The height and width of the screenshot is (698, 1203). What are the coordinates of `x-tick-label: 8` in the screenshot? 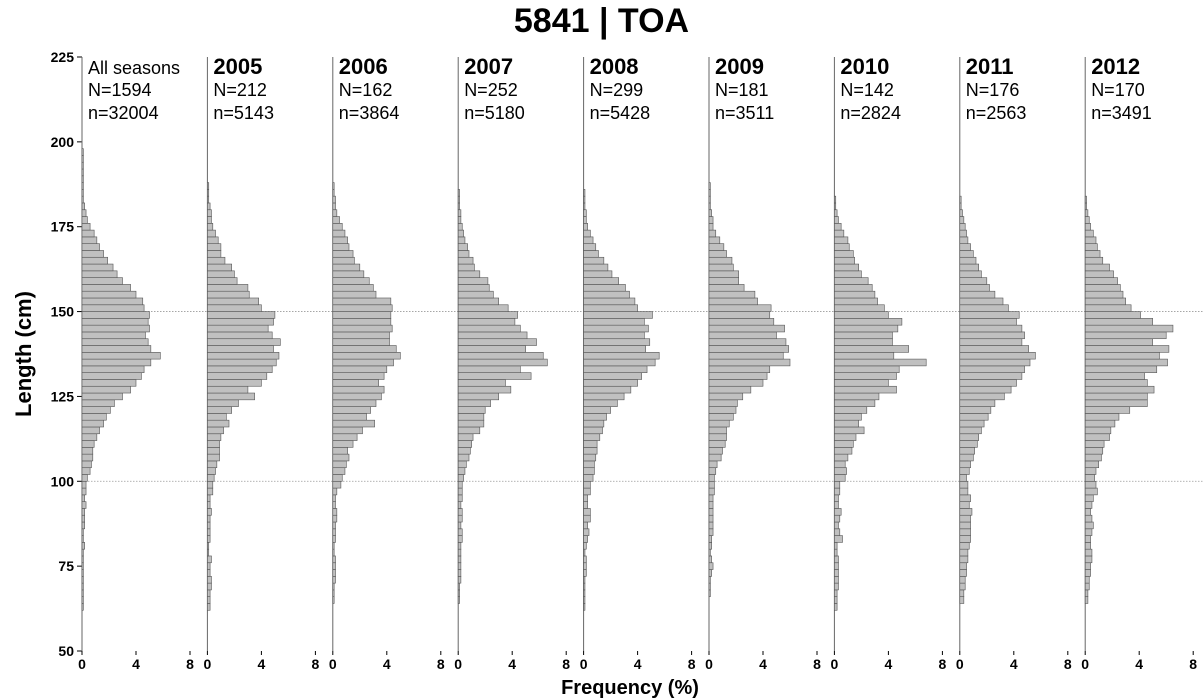 It's located at (692, 664).